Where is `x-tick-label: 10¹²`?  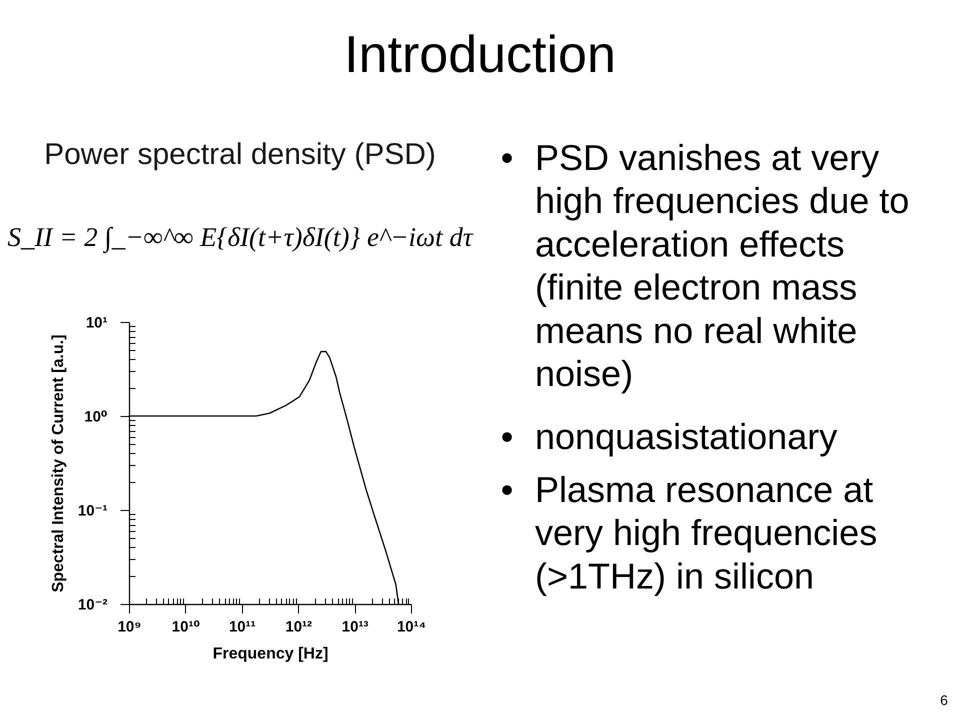
x-tick-label: 10¹² is located at coordinates (298, 627).